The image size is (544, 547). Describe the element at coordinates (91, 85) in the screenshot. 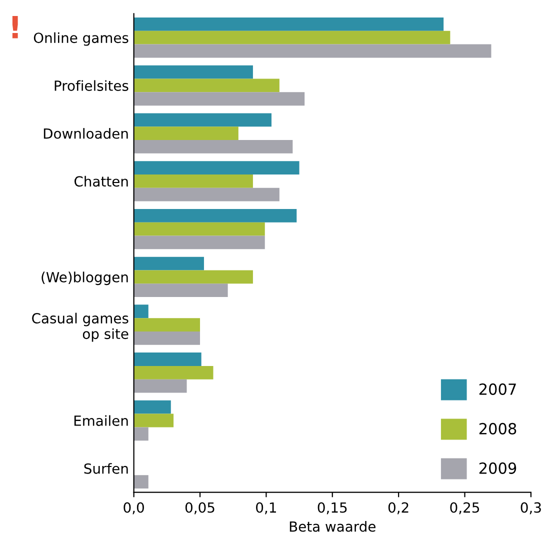

I see `y-tick-label: Profielsites` at that location.